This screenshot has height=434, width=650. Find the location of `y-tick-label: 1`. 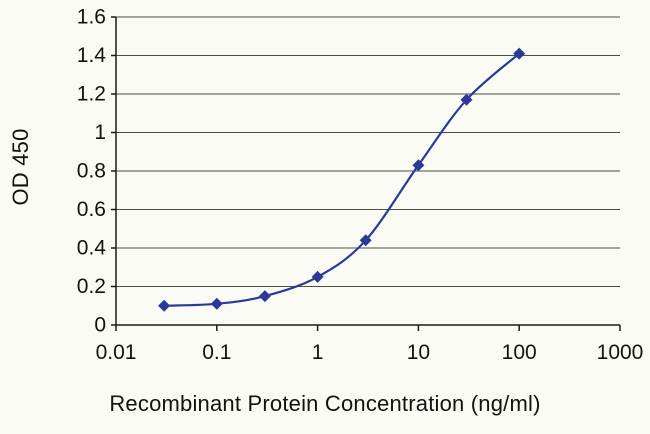

y-tick-label: 1 is located at coordinates (100, 132).